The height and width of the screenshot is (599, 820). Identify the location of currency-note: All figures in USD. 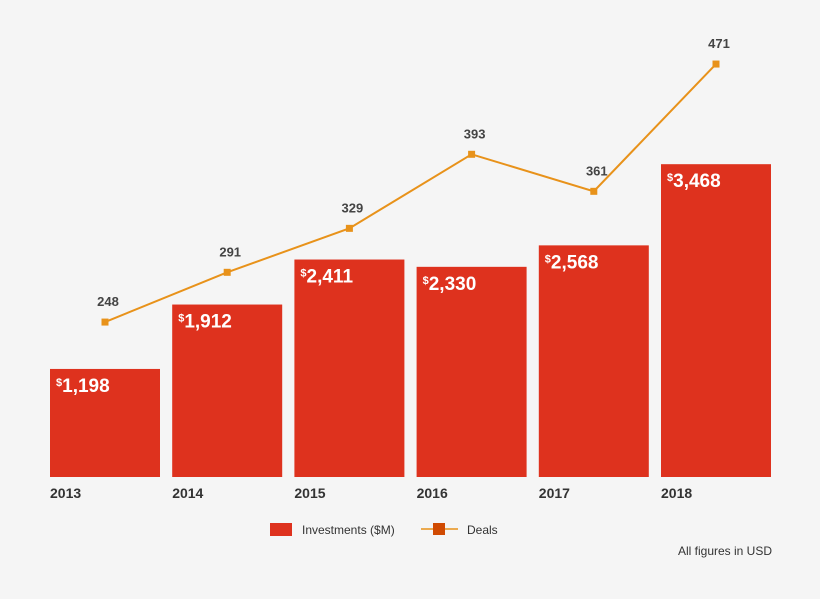
(725, 551).